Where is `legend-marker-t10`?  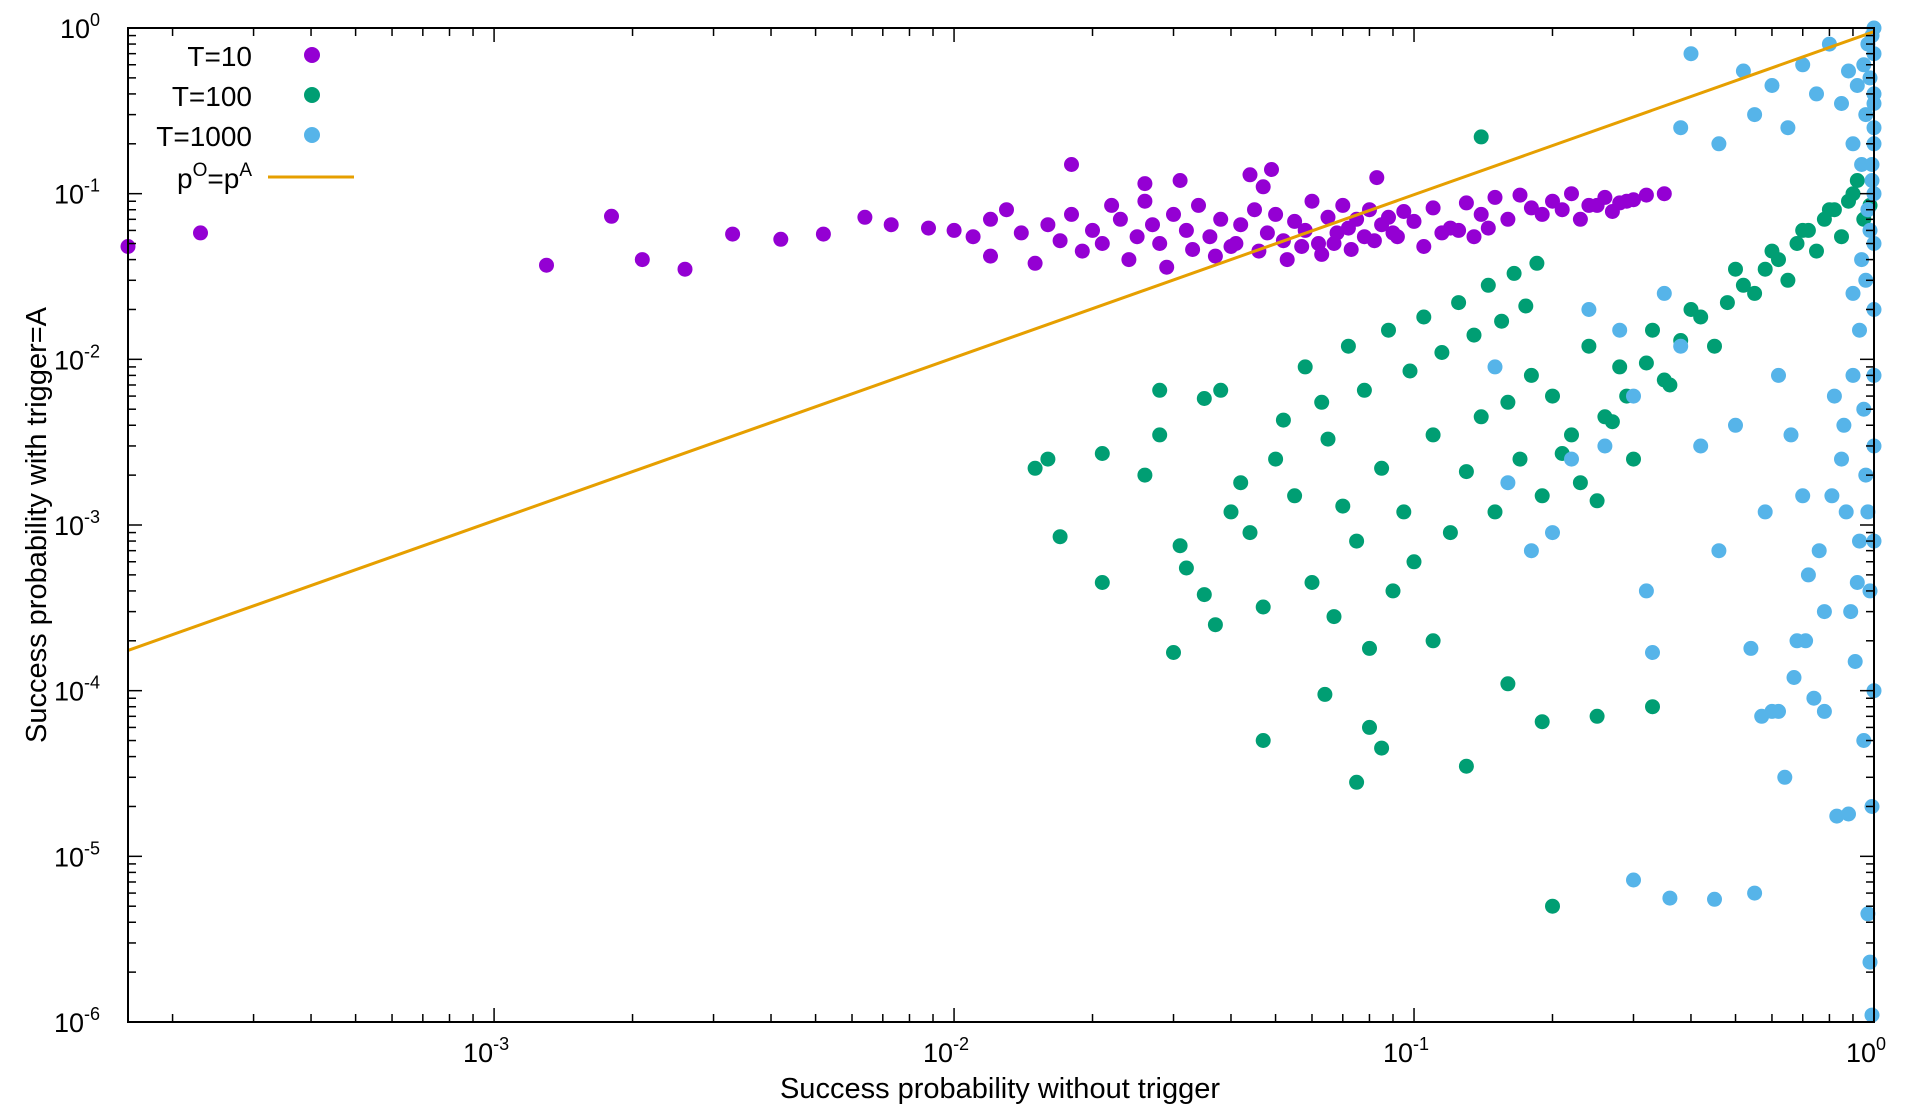
legend-marker-t10 is located at coordinates (312, 55).